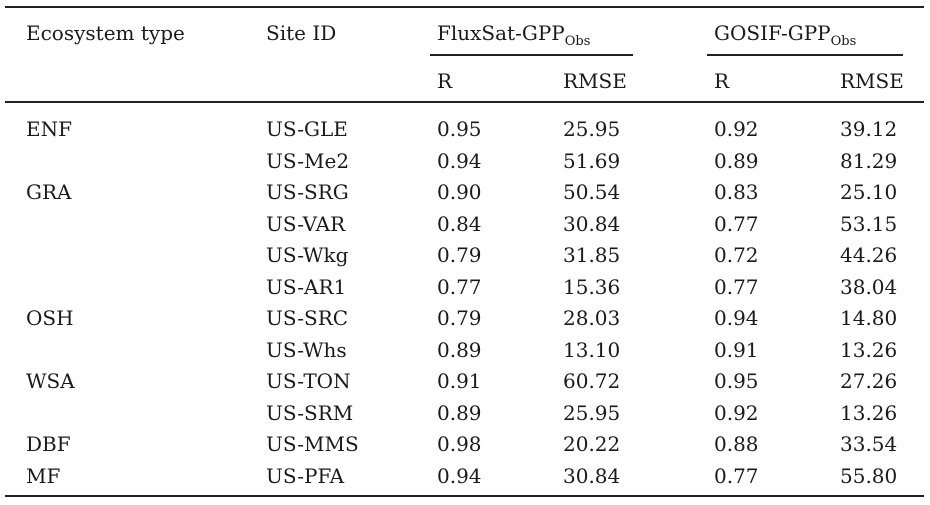  I want to click on header-fluxsat-rmse: RMSE, so click(595, 81).